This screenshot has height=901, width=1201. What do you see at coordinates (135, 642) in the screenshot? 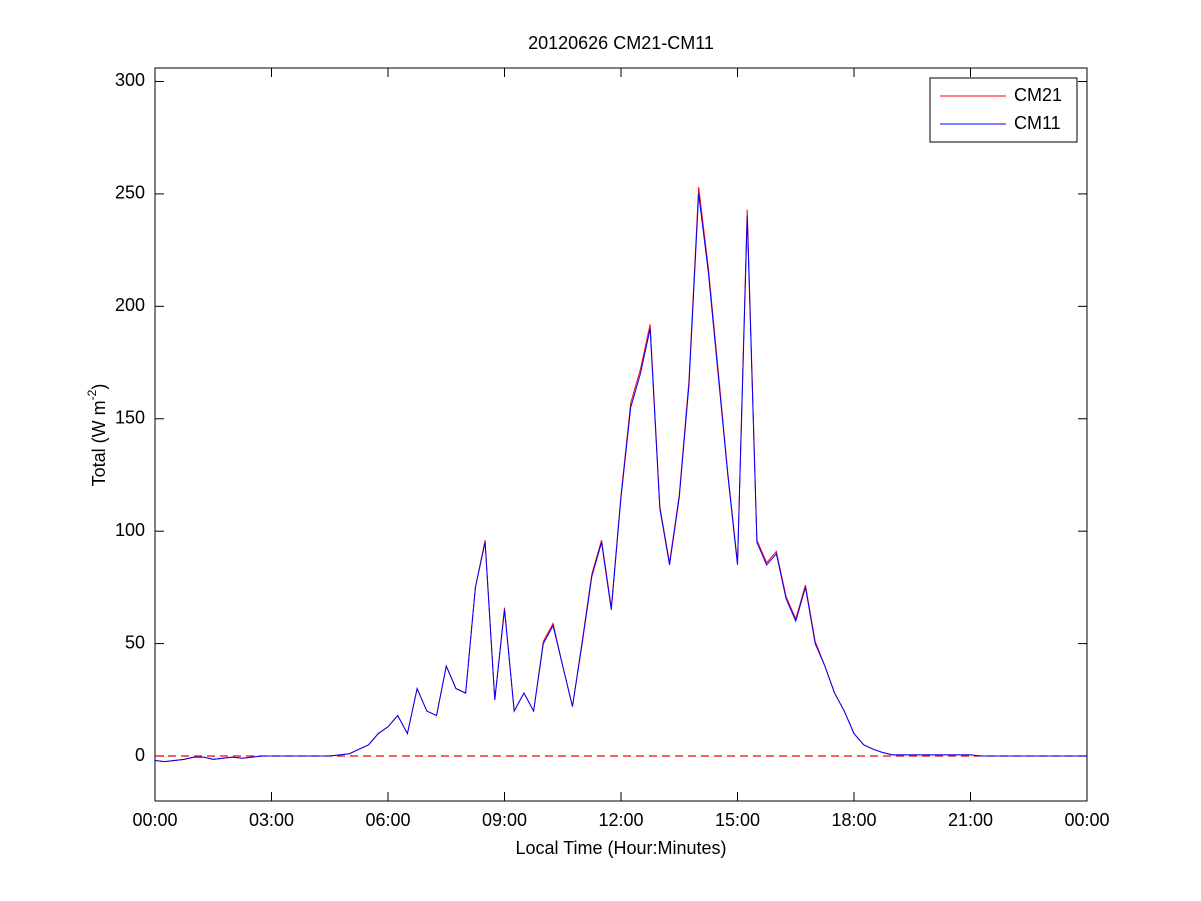
I see `y-tick-label: 50` at bounding box center [135, 642].